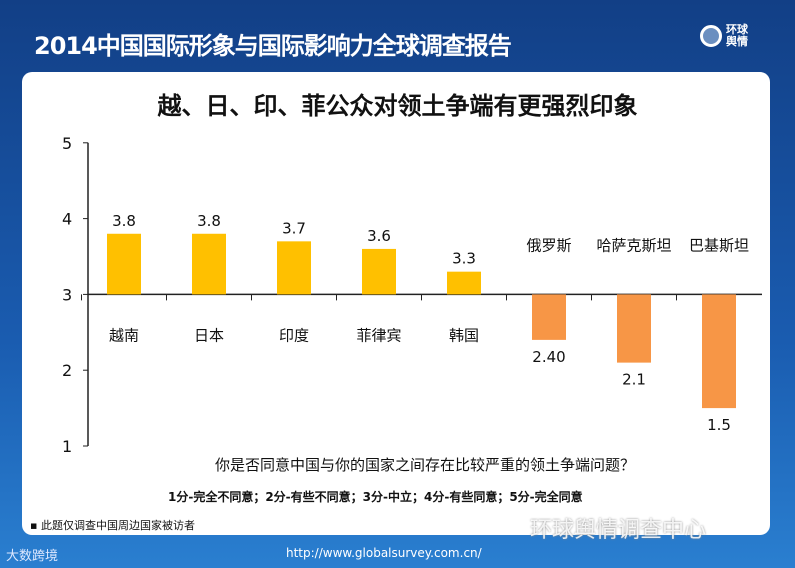 The width and height of the screenshot is (795, 568). I want to click on y-tick-label: 4, so click(67, 219).